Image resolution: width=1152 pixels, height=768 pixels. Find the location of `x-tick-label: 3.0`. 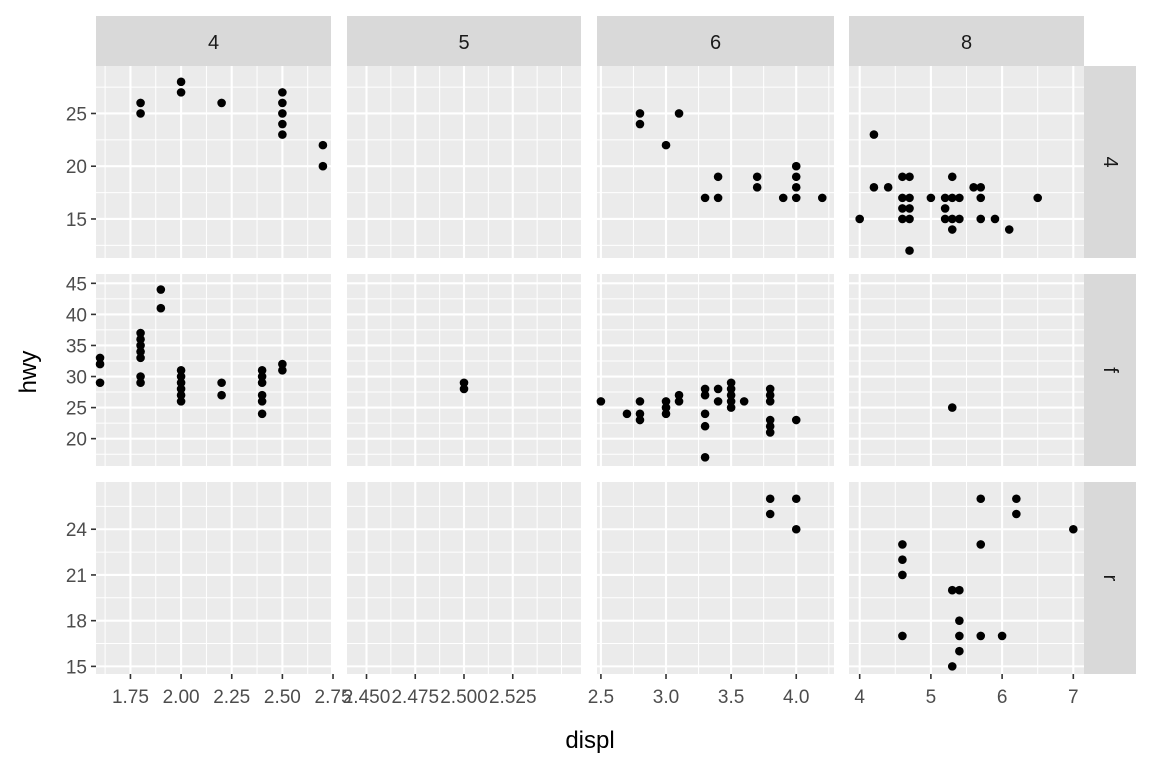

x-tick-label: 3.0 is located at coordinates (666, 697).